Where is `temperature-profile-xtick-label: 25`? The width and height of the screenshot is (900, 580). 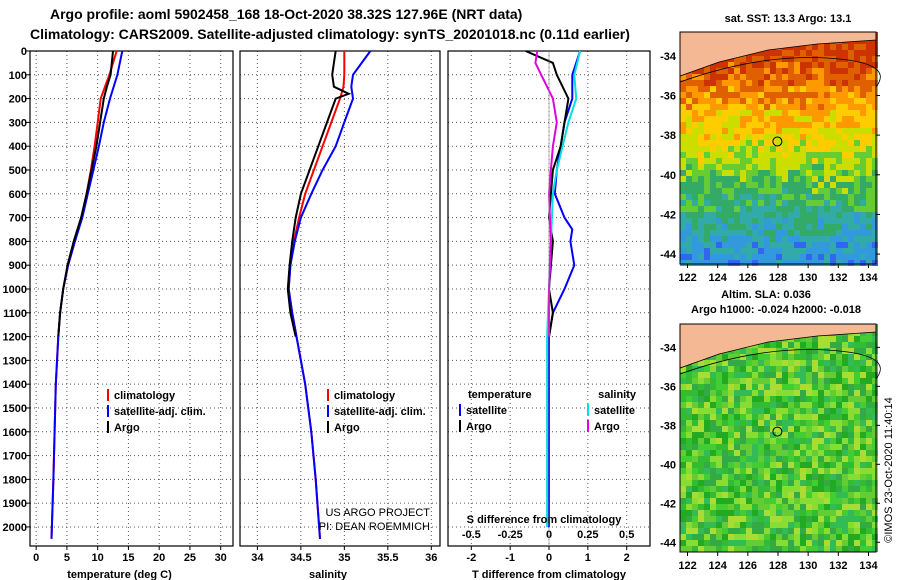 temperature-profile-xtick-label: 25 is located at coordinates (190, 558).